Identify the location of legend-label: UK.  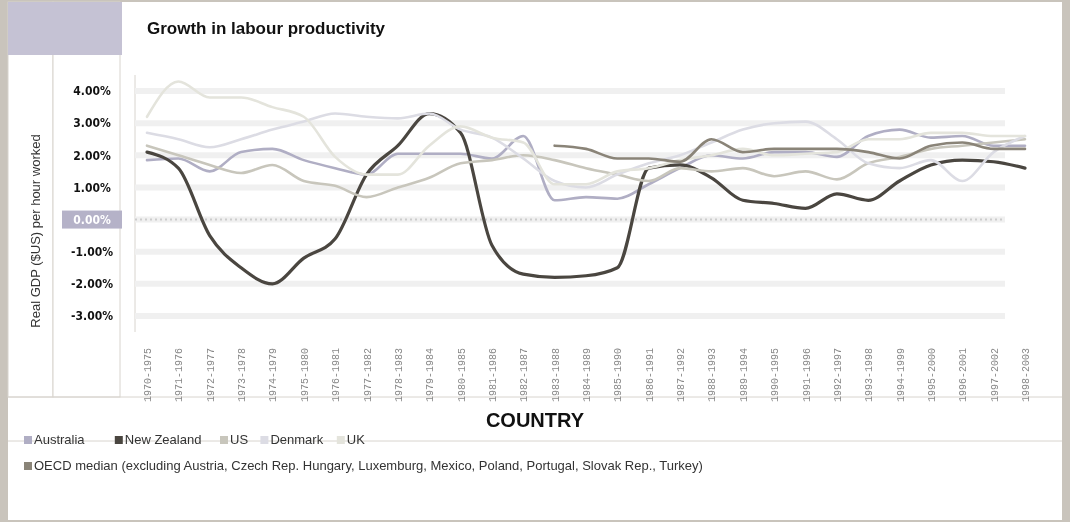
(356, 439).